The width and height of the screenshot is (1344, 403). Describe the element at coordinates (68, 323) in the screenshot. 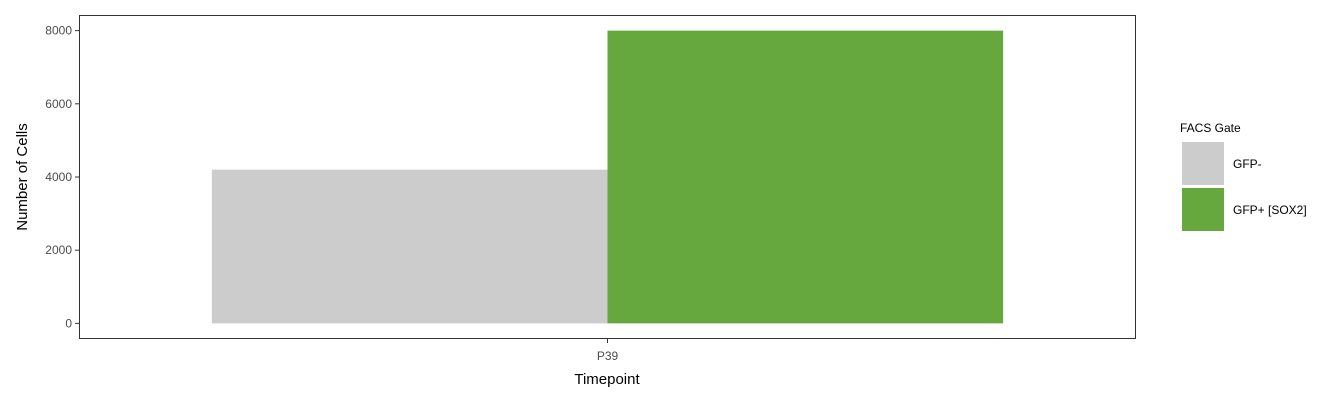

I see `y-tick-label: 0` at that location.